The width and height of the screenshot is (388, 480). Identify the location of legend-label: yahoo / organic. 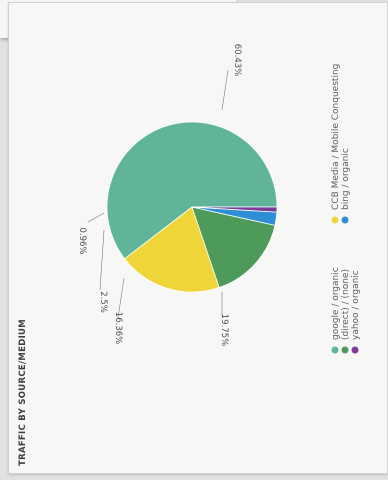
(356, 305).